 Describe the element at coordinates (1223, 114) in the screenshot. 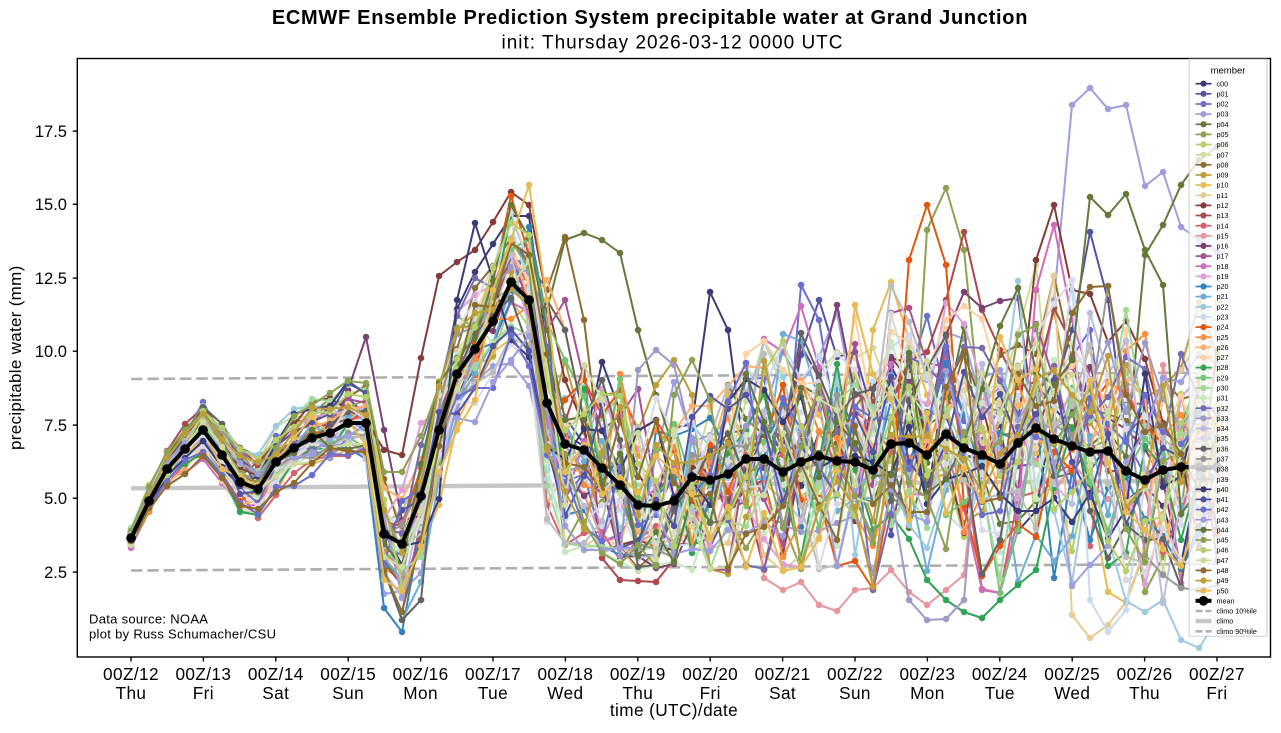

I see `svg-text: p03` at that location.